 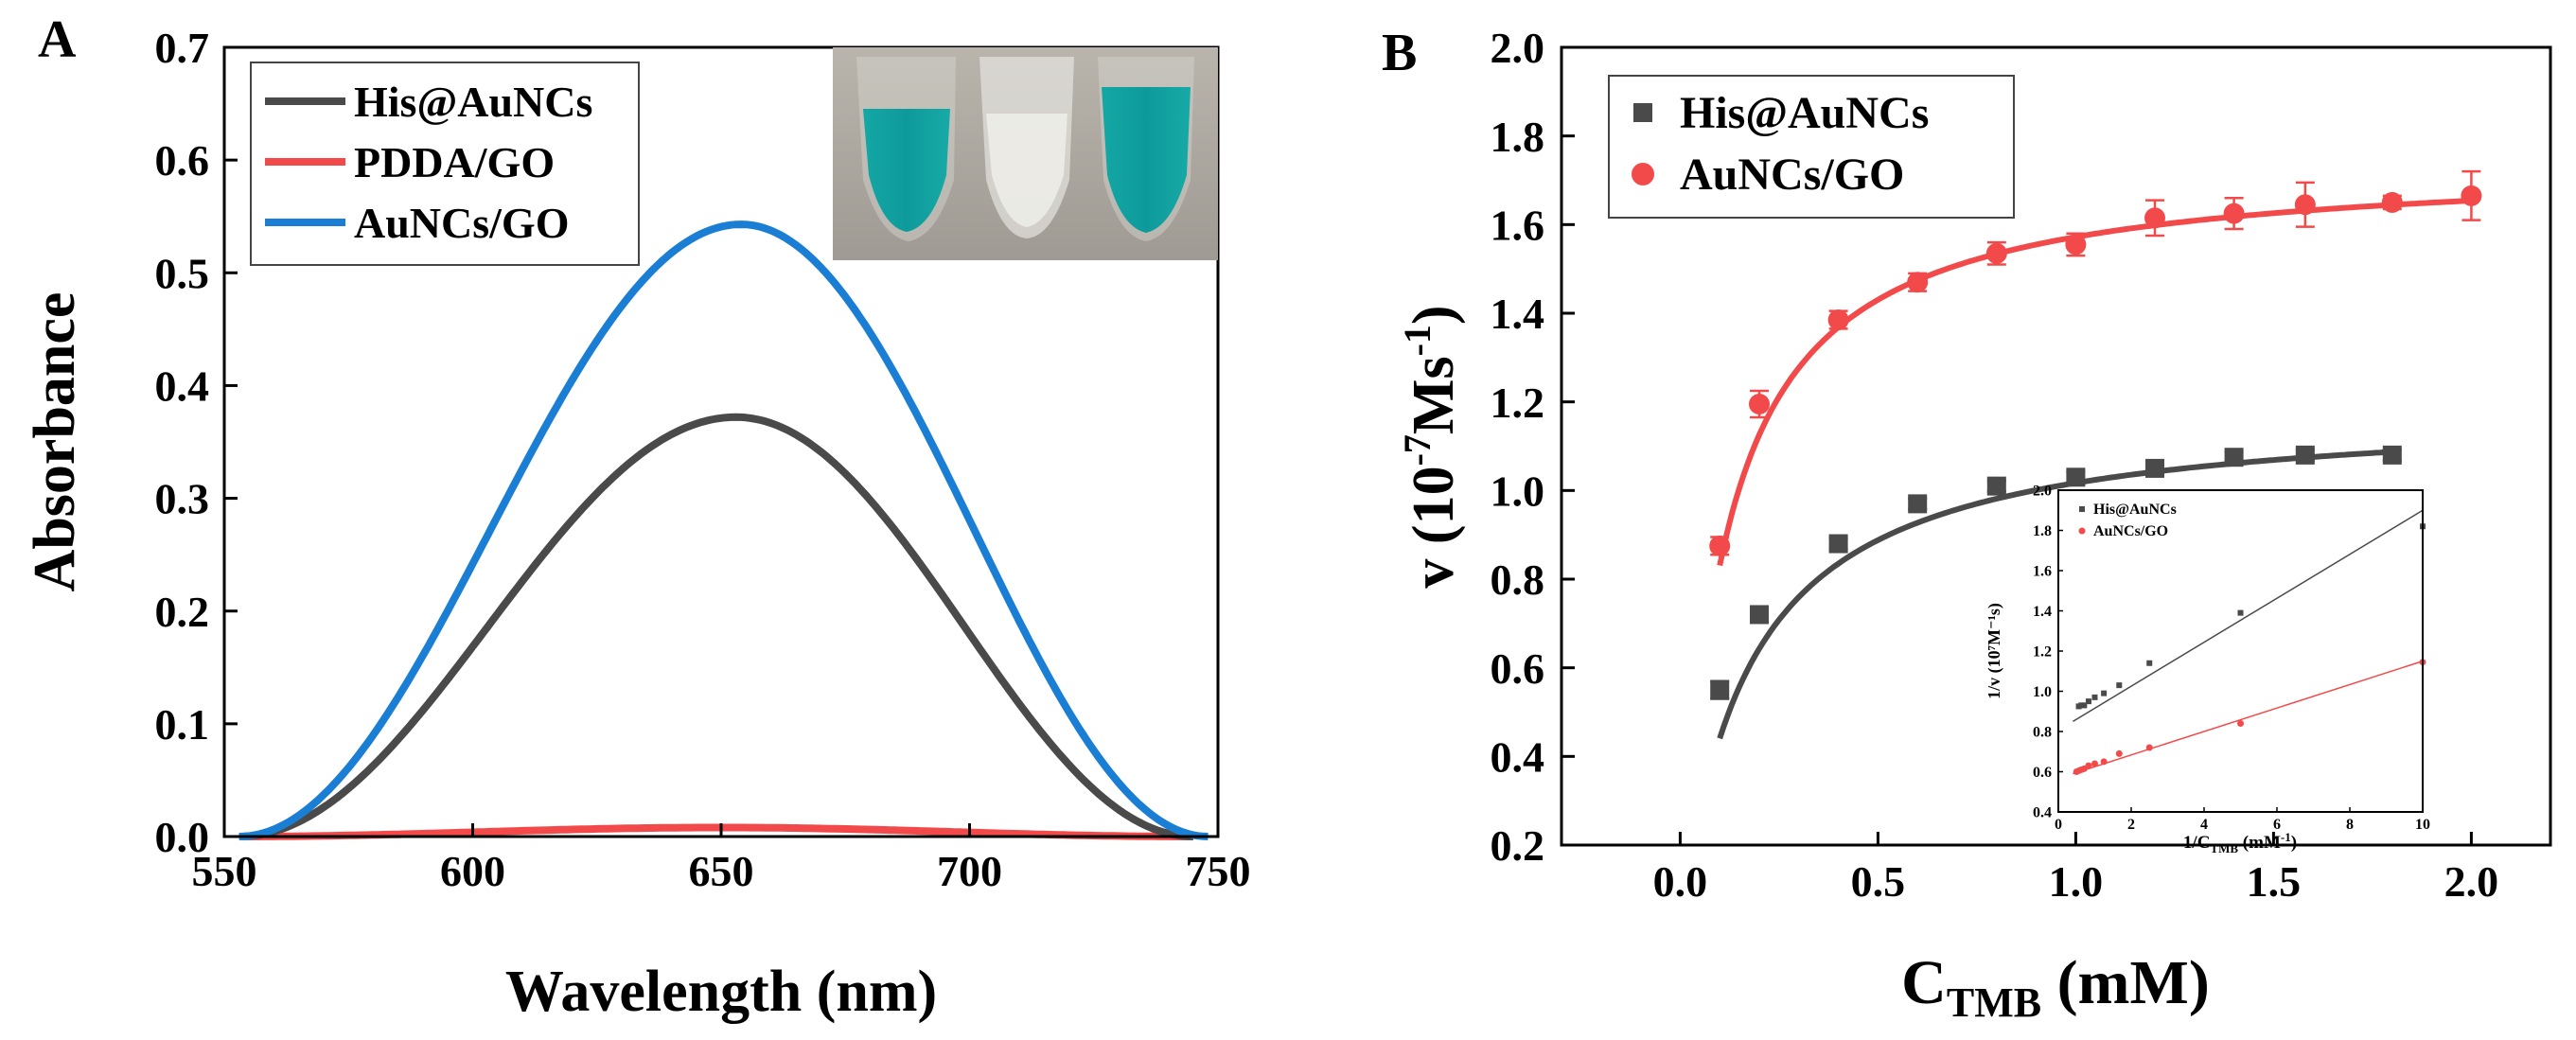 What do you see at coordinates (2127, 521) in the screenshot?
I see `inset-legend: His@AuNCs AuNCs/GO` at bounding box center [2127, 521].